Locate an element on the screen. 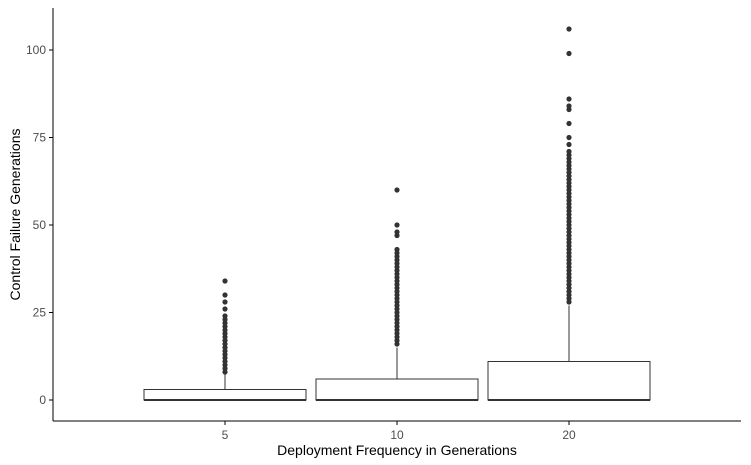 Image resolution: width=751 pixels, height=465 pixels. y-axis-ticks: 0 25 50 75 100 is located at coordinates (39, 225).